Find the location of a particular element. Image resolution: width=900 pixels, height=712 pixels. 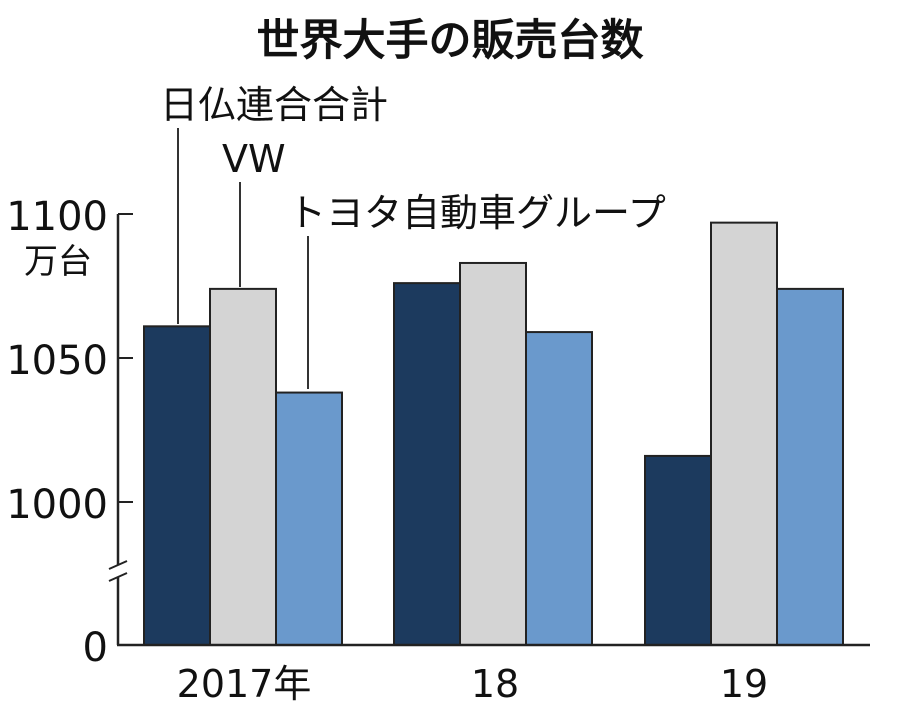

x-tick-label-19: 19 is located at coordinates (744, 684).